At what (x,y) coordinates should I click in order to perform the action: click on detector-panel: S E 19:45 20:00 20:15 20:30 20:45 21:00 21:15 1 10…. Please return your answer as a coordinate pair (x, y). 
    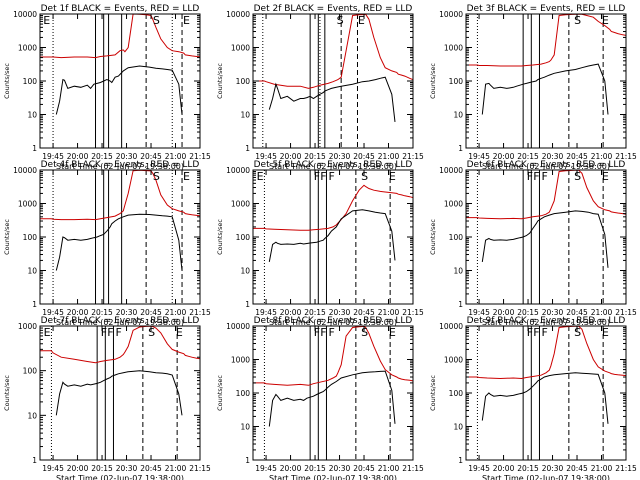
    Looking at the image, I should click on (533, 87).